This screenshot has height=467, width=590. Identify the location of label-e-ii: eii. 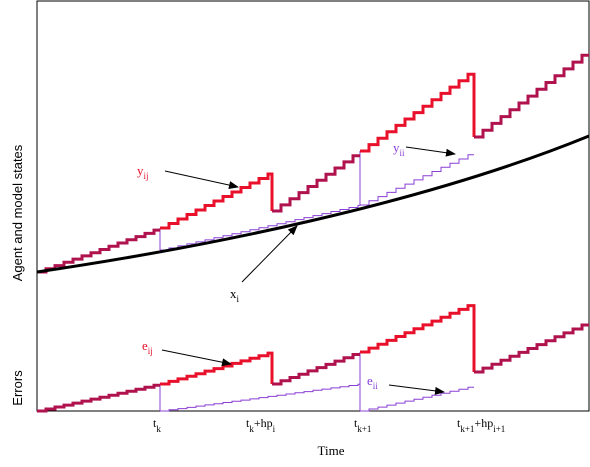
(372, 382).